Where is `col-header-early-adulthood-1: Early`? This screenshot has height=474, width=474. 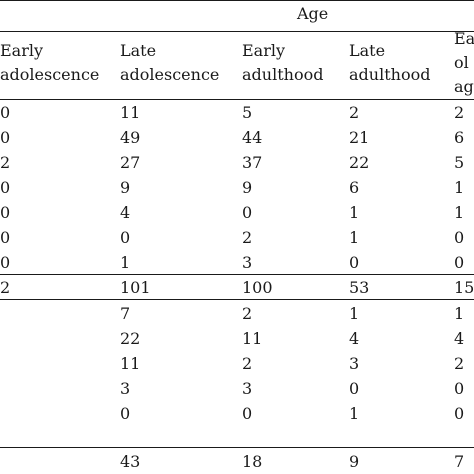
col-header-early-adulthood-1: Early is located at coordinates (264, 50).